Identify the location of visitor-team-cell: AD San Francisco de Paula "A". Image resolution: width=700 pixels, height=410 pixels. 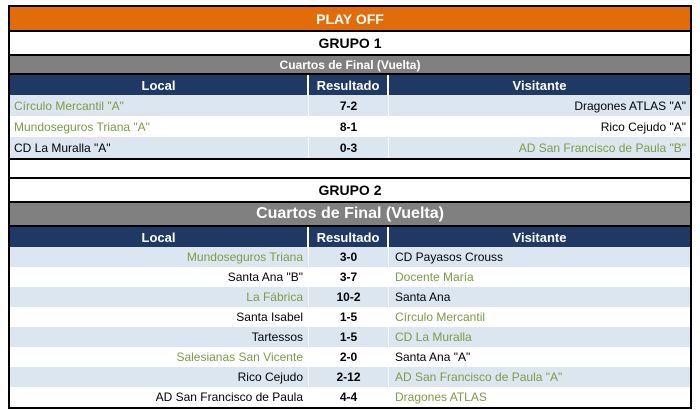
(479, 377).